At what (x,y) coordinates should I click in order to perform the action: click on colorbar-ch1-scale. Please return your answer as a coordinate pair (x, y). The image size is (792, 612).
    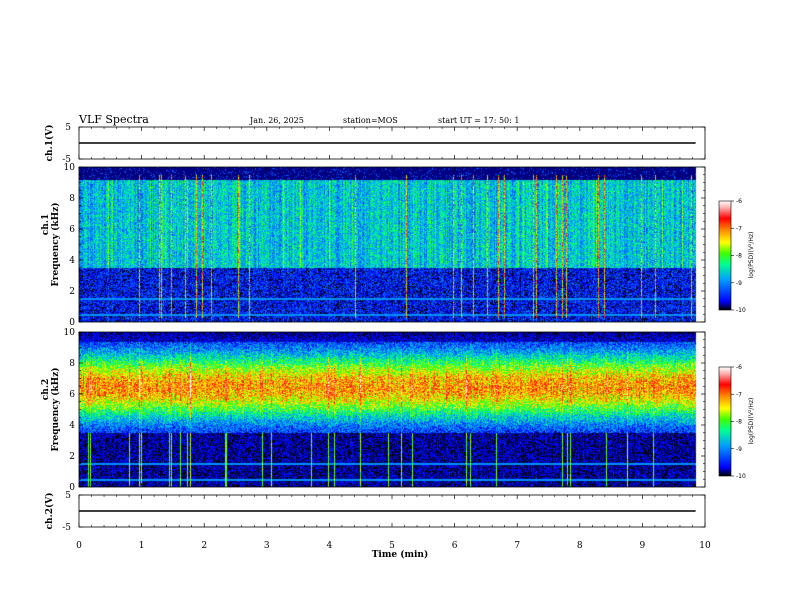
    Looking at the image, I should click on (725, 255).